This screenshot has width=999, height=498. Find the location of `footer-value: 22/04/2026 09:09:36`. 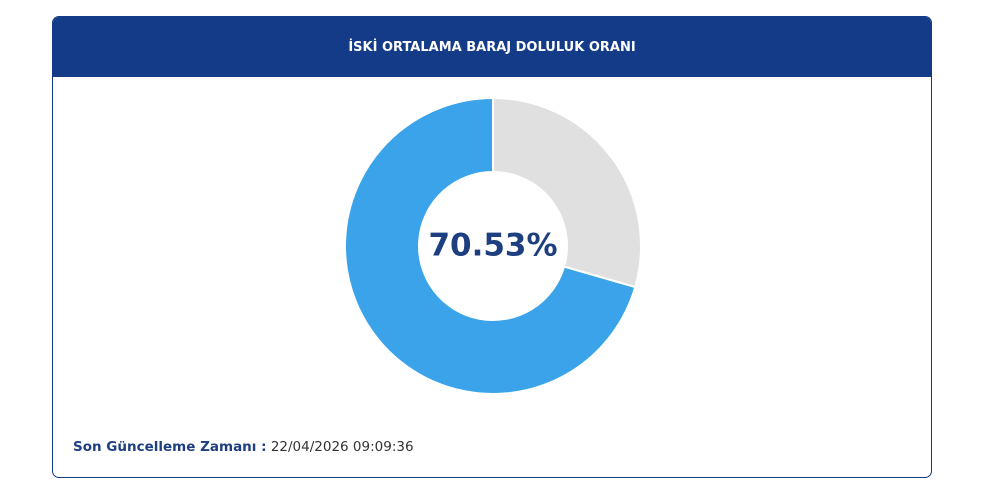

footer-value: 22/04/2026 09:09:36 is located at coordinates (342, 447).